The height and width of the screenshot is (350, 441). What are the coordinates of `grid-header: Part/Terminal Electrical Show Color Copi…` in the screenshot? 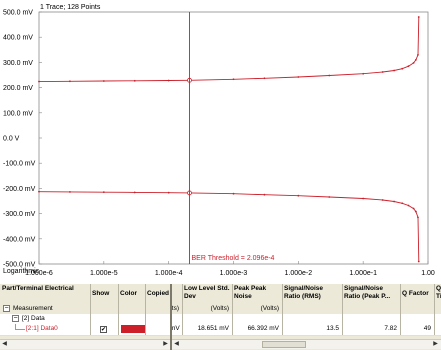 It's located at (220, 294).